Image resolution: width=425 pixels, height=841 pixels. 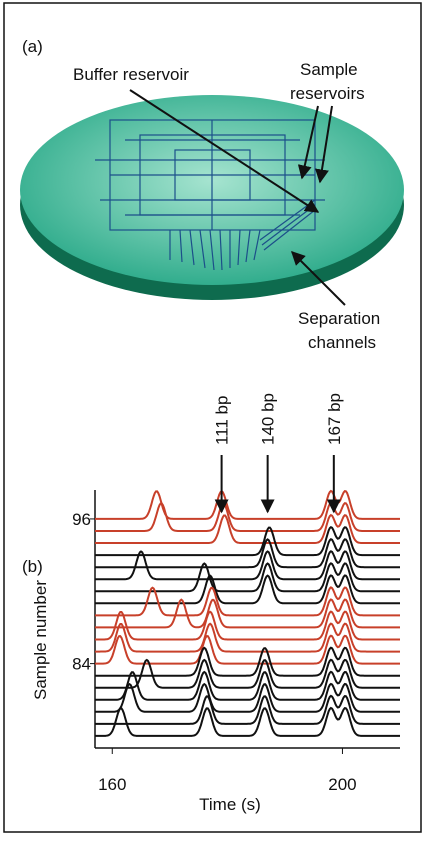 What do you see at coordinates (32, 566) in the screenshot?
I see `panel-label: (b)` at bounding box center [32, 566].